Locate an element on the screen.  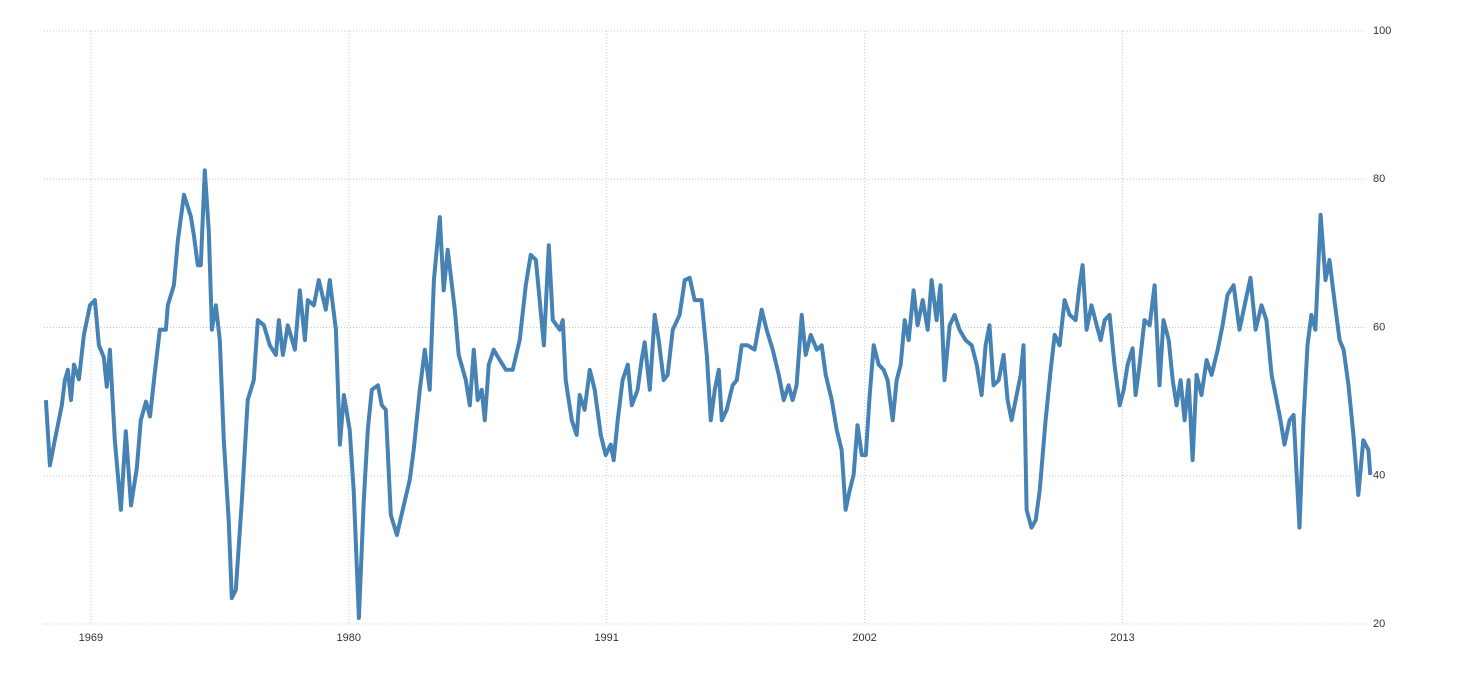
x-tick-label: 2002 is located at coordinates (864, 638).